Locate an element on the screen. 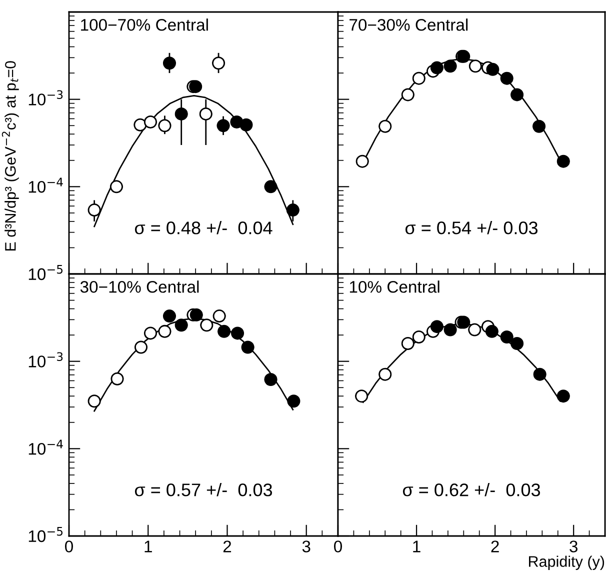  chart-title: 10% Central is located at coordinates (395, 286).